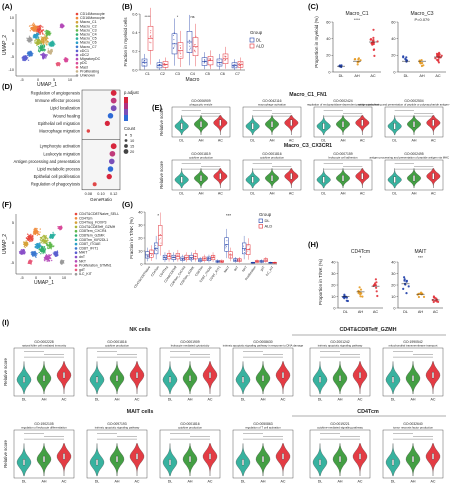 The width and height of the screenshot is (450, 500). What do you see at coordinates (161, 122) in the screenshot?
I see `violin-e-ylabel-1: Relative score` at bounding box center [161, 122].